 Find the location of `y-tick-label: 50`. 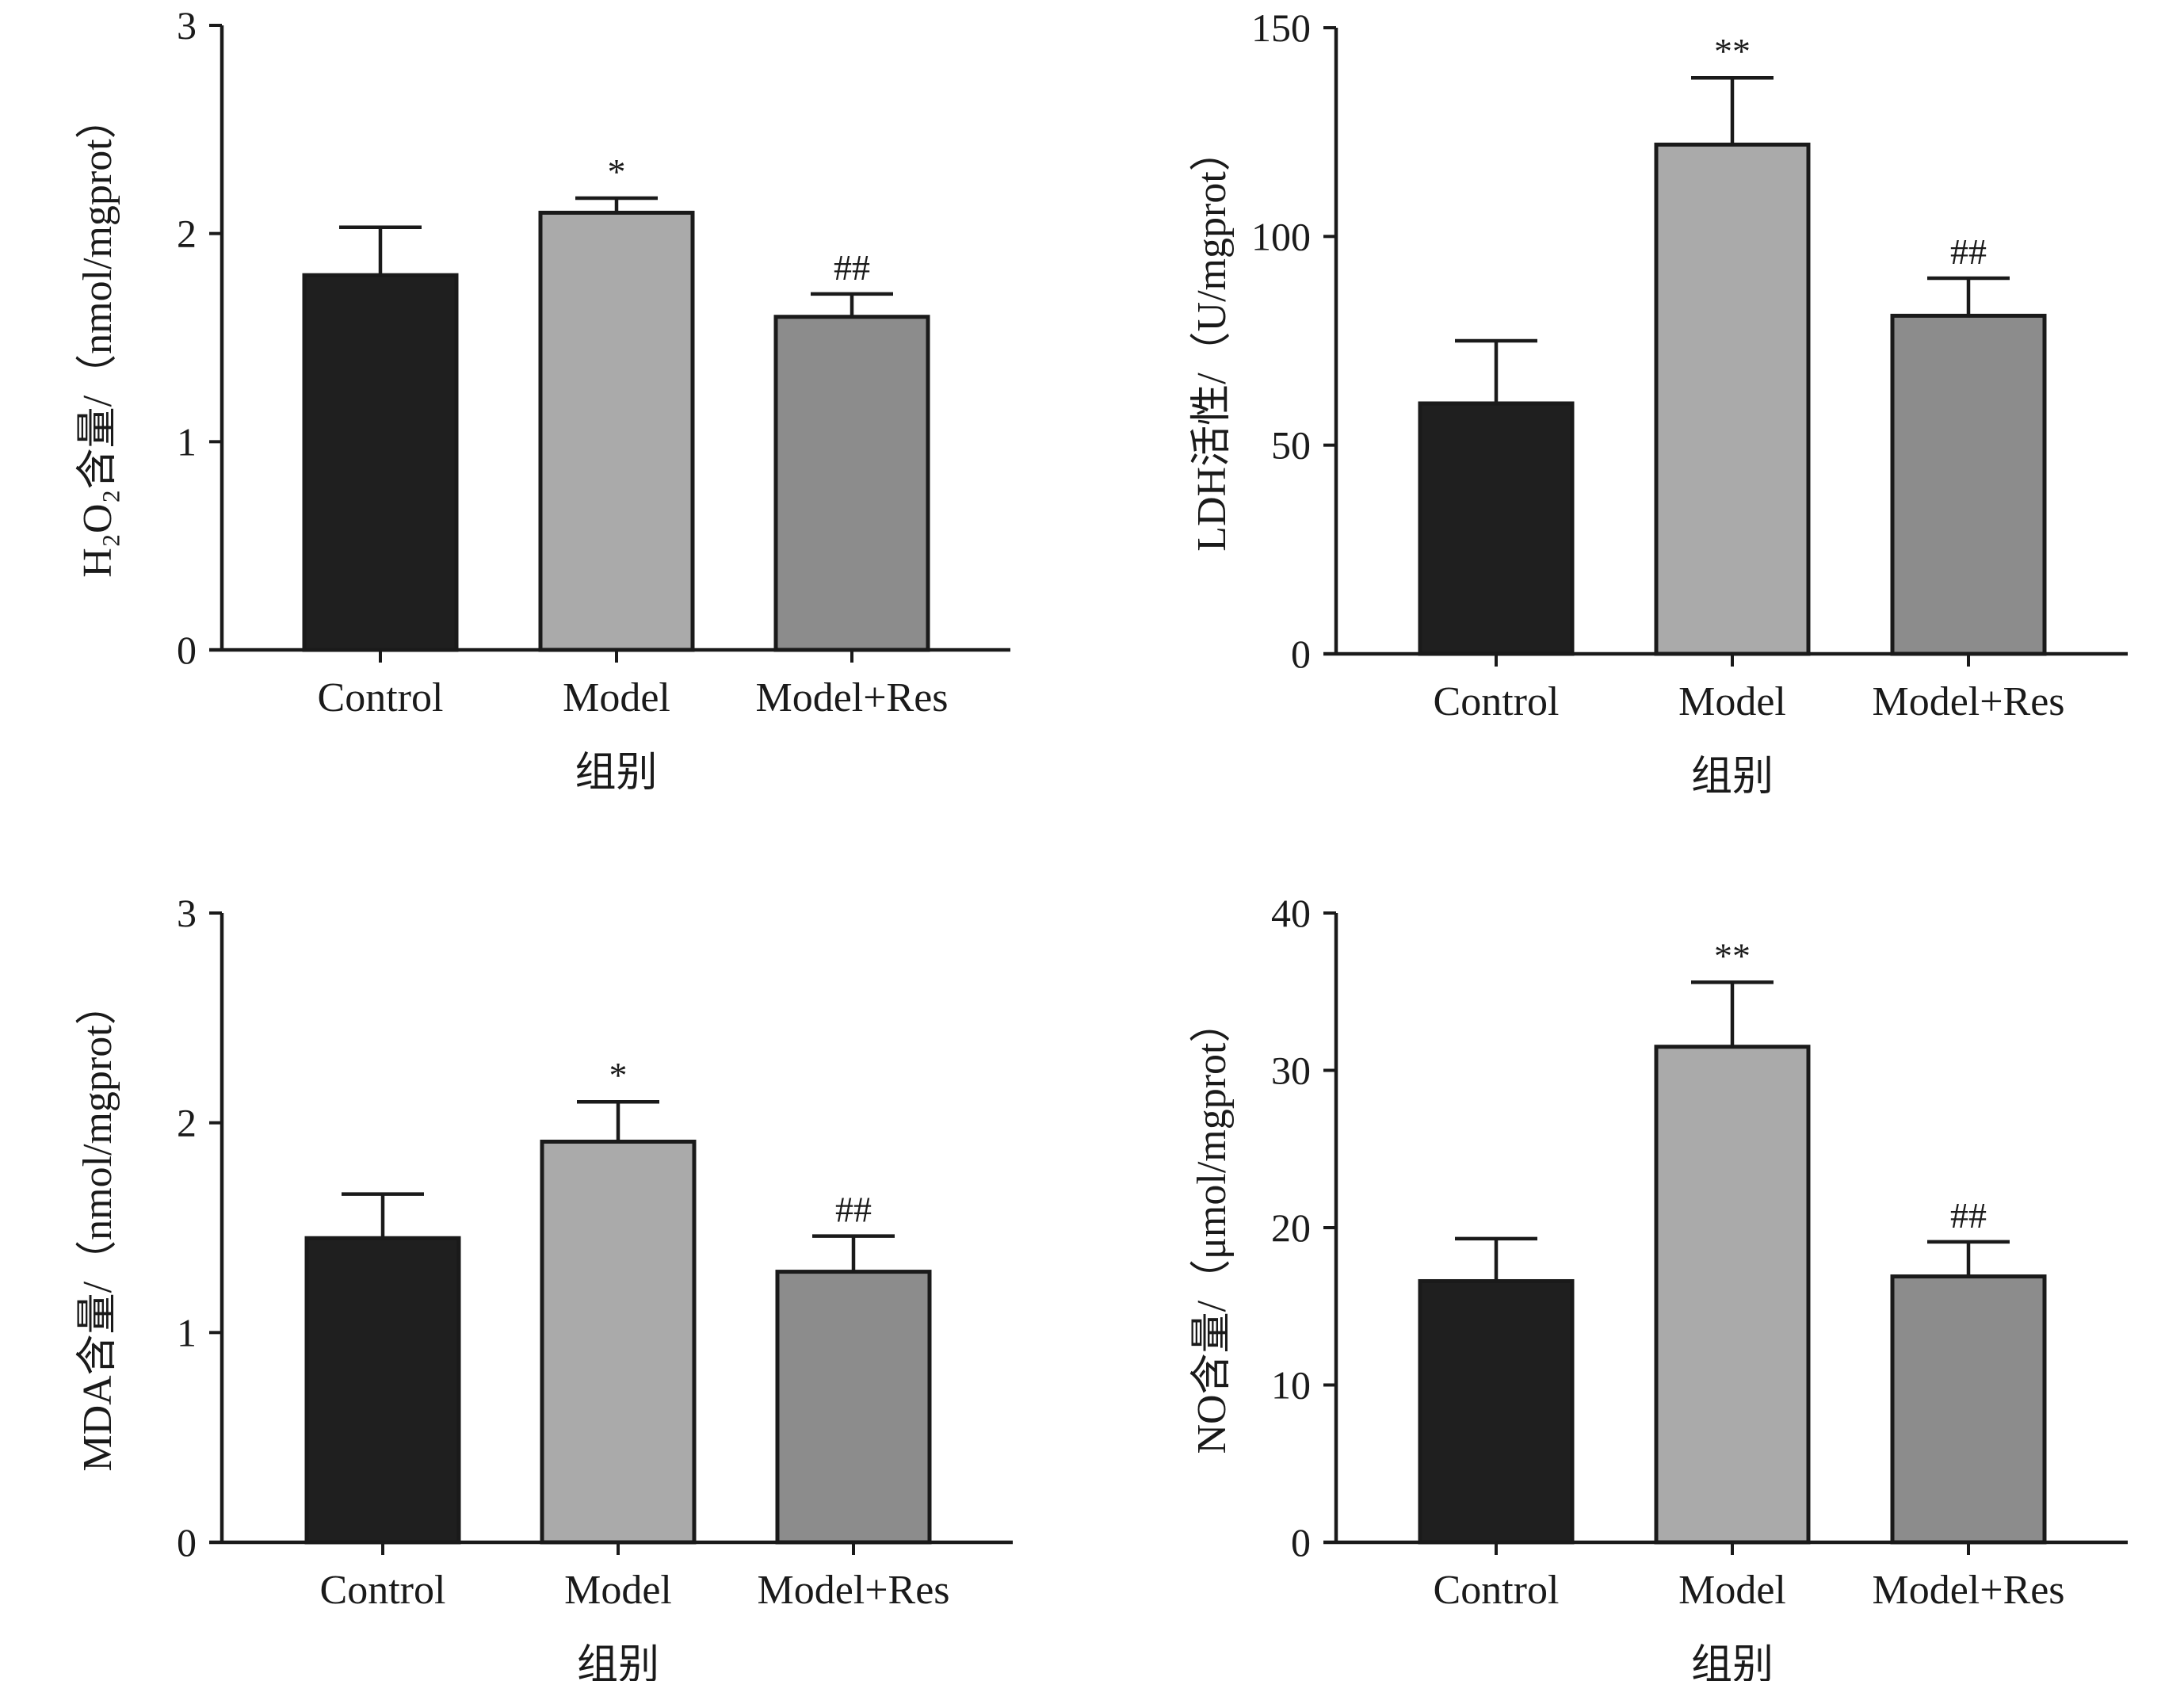

y-tick-label: 50 is located at coordinates (1291, 446).